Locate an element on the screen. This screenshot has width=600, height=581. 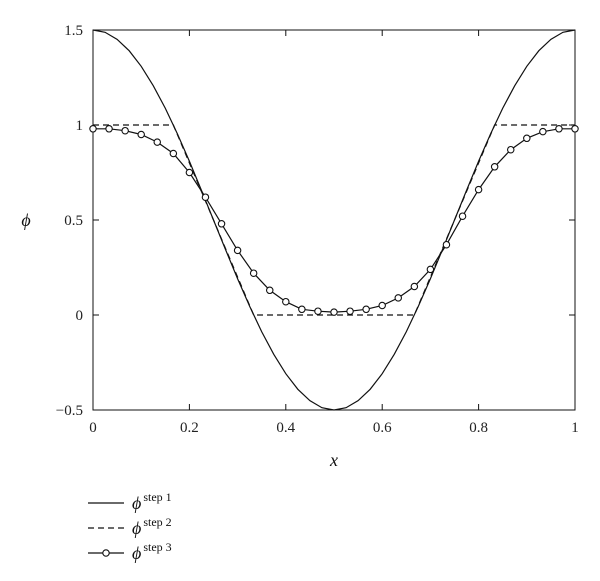
x-tick-label: 0.6 is located at coordinates (382, 428).